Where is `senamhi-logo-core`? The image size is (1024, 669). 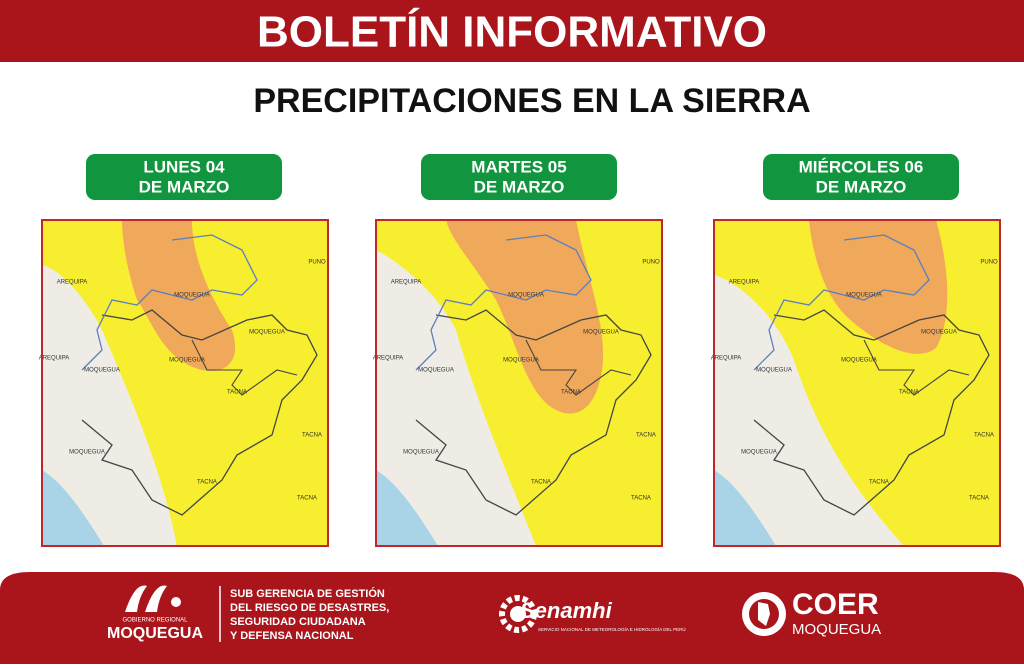
senamhi-logo-core is located at coordinates (518, 614).